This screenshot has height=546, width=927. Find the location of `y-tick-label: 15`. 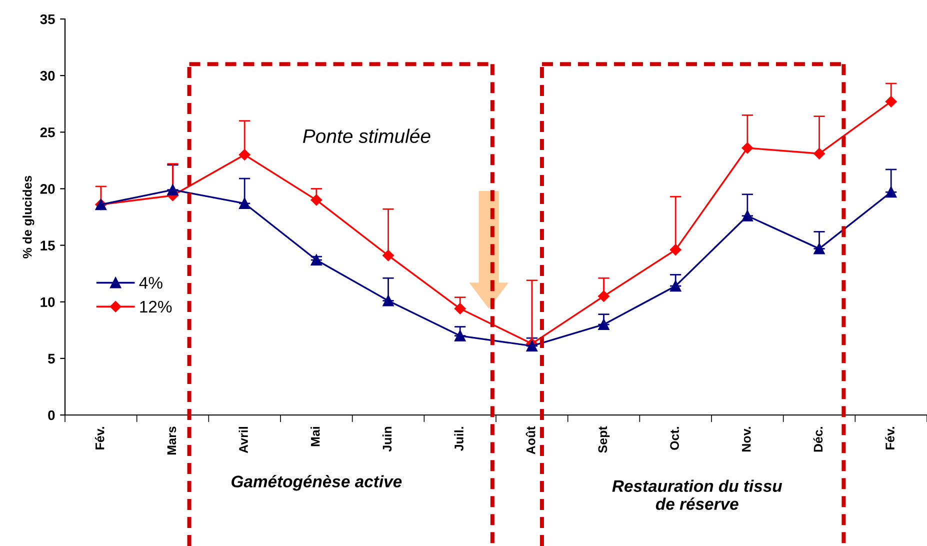

y-tick-label: 15 is located at coordinates (47, 245).